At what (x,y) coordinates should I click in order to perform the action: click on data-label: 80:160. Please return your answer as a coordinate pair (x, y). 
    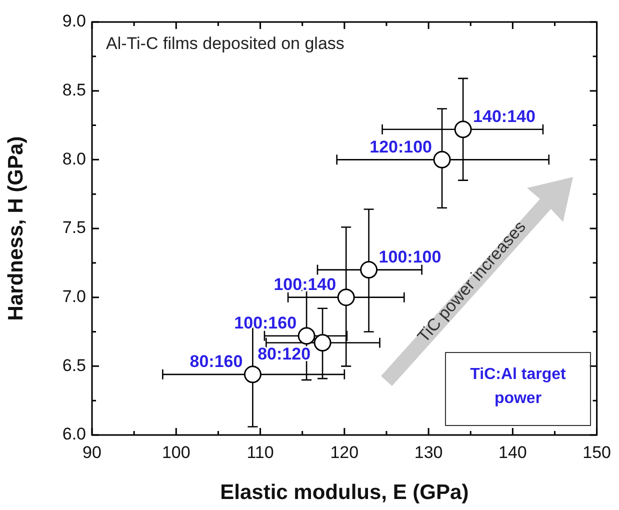
    Looking at the image, I should click on (216, 362).